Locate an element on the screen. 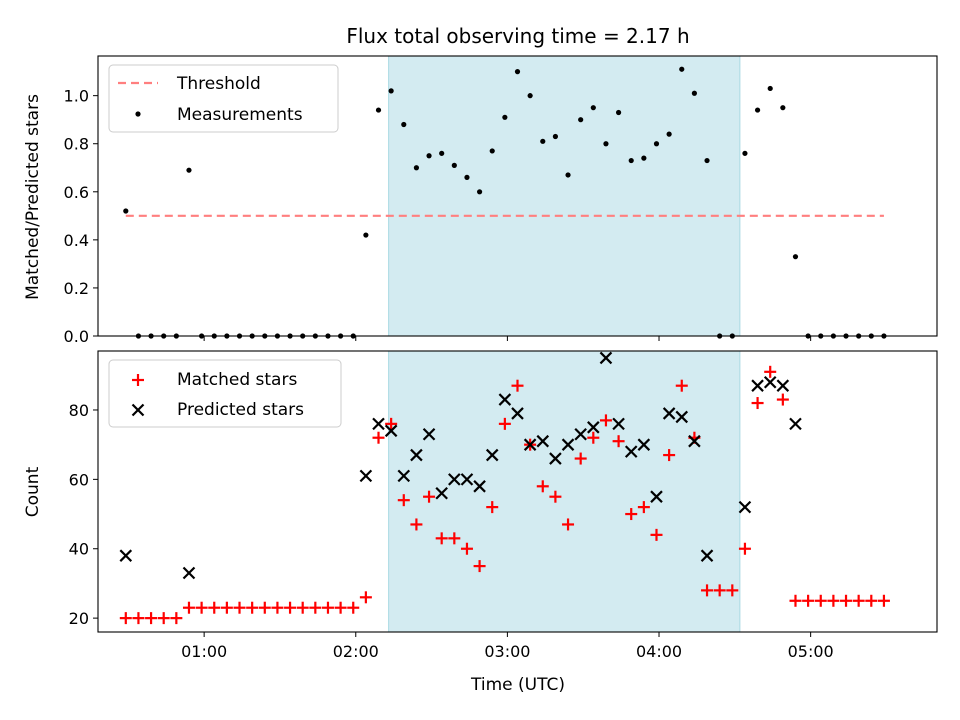  legend-threshold-label: Threshold is located at coordinates (218, 84).